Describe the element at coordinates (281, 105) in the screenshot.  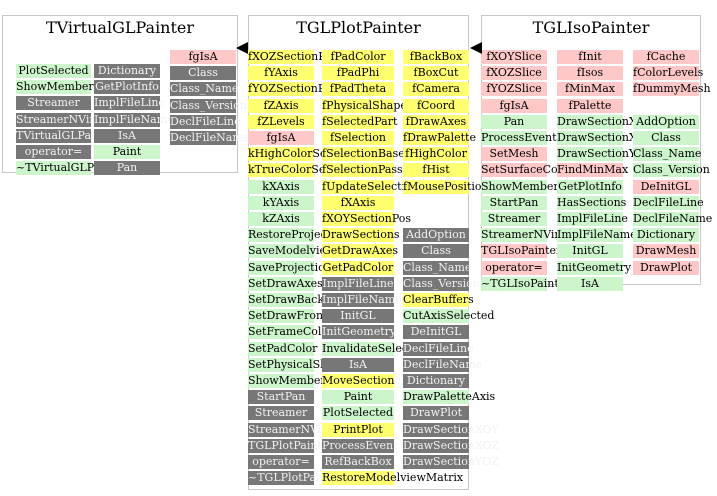
I see `member-entry: fZAxis` at that location.